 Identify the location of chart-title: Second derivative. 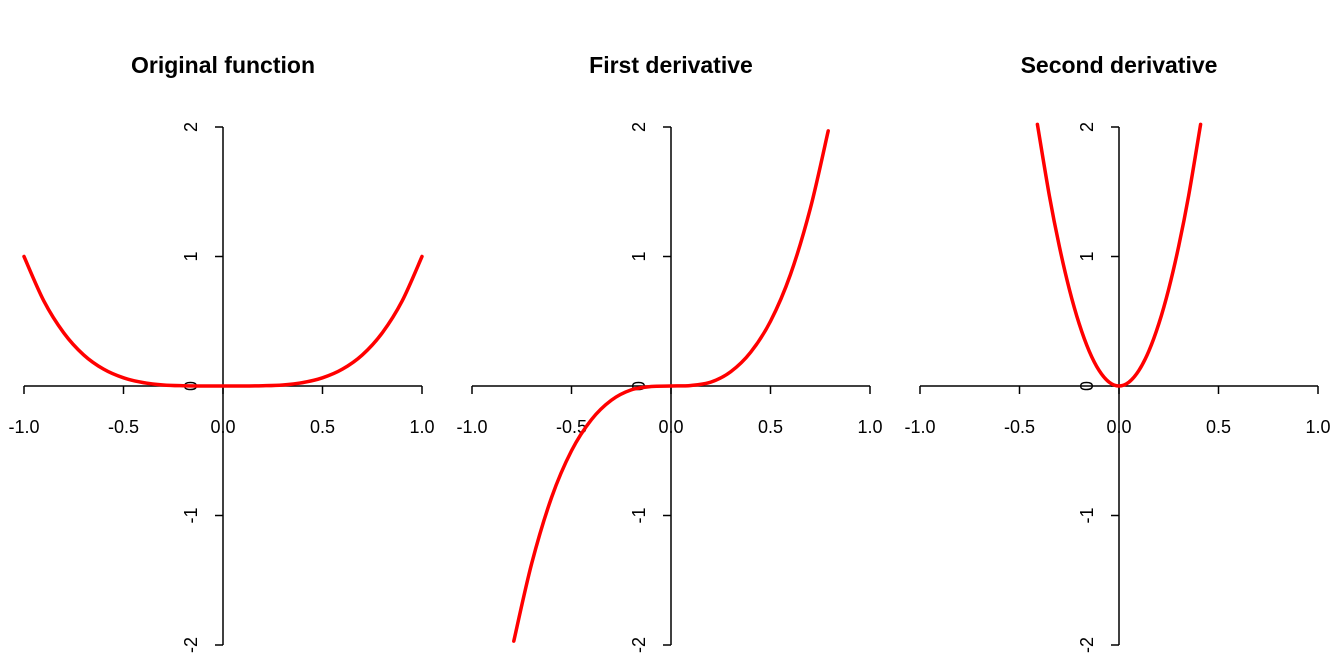
(1119, 65).